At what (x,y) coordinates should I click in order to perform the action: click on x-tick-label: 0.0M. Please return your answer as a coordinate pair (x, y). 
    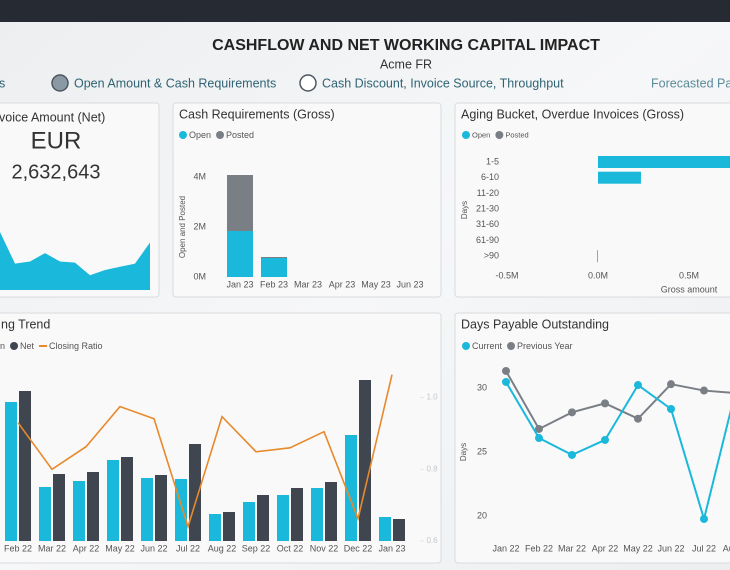
    Looking at the image, I should click on (598, 275).